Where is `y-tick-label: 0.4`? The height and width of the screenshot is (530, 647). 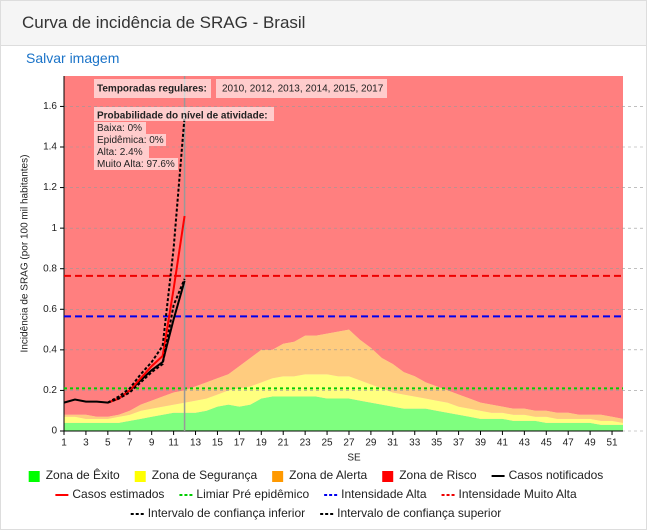 y-tick-label: 0.4 is located at coordinates (50, 349).